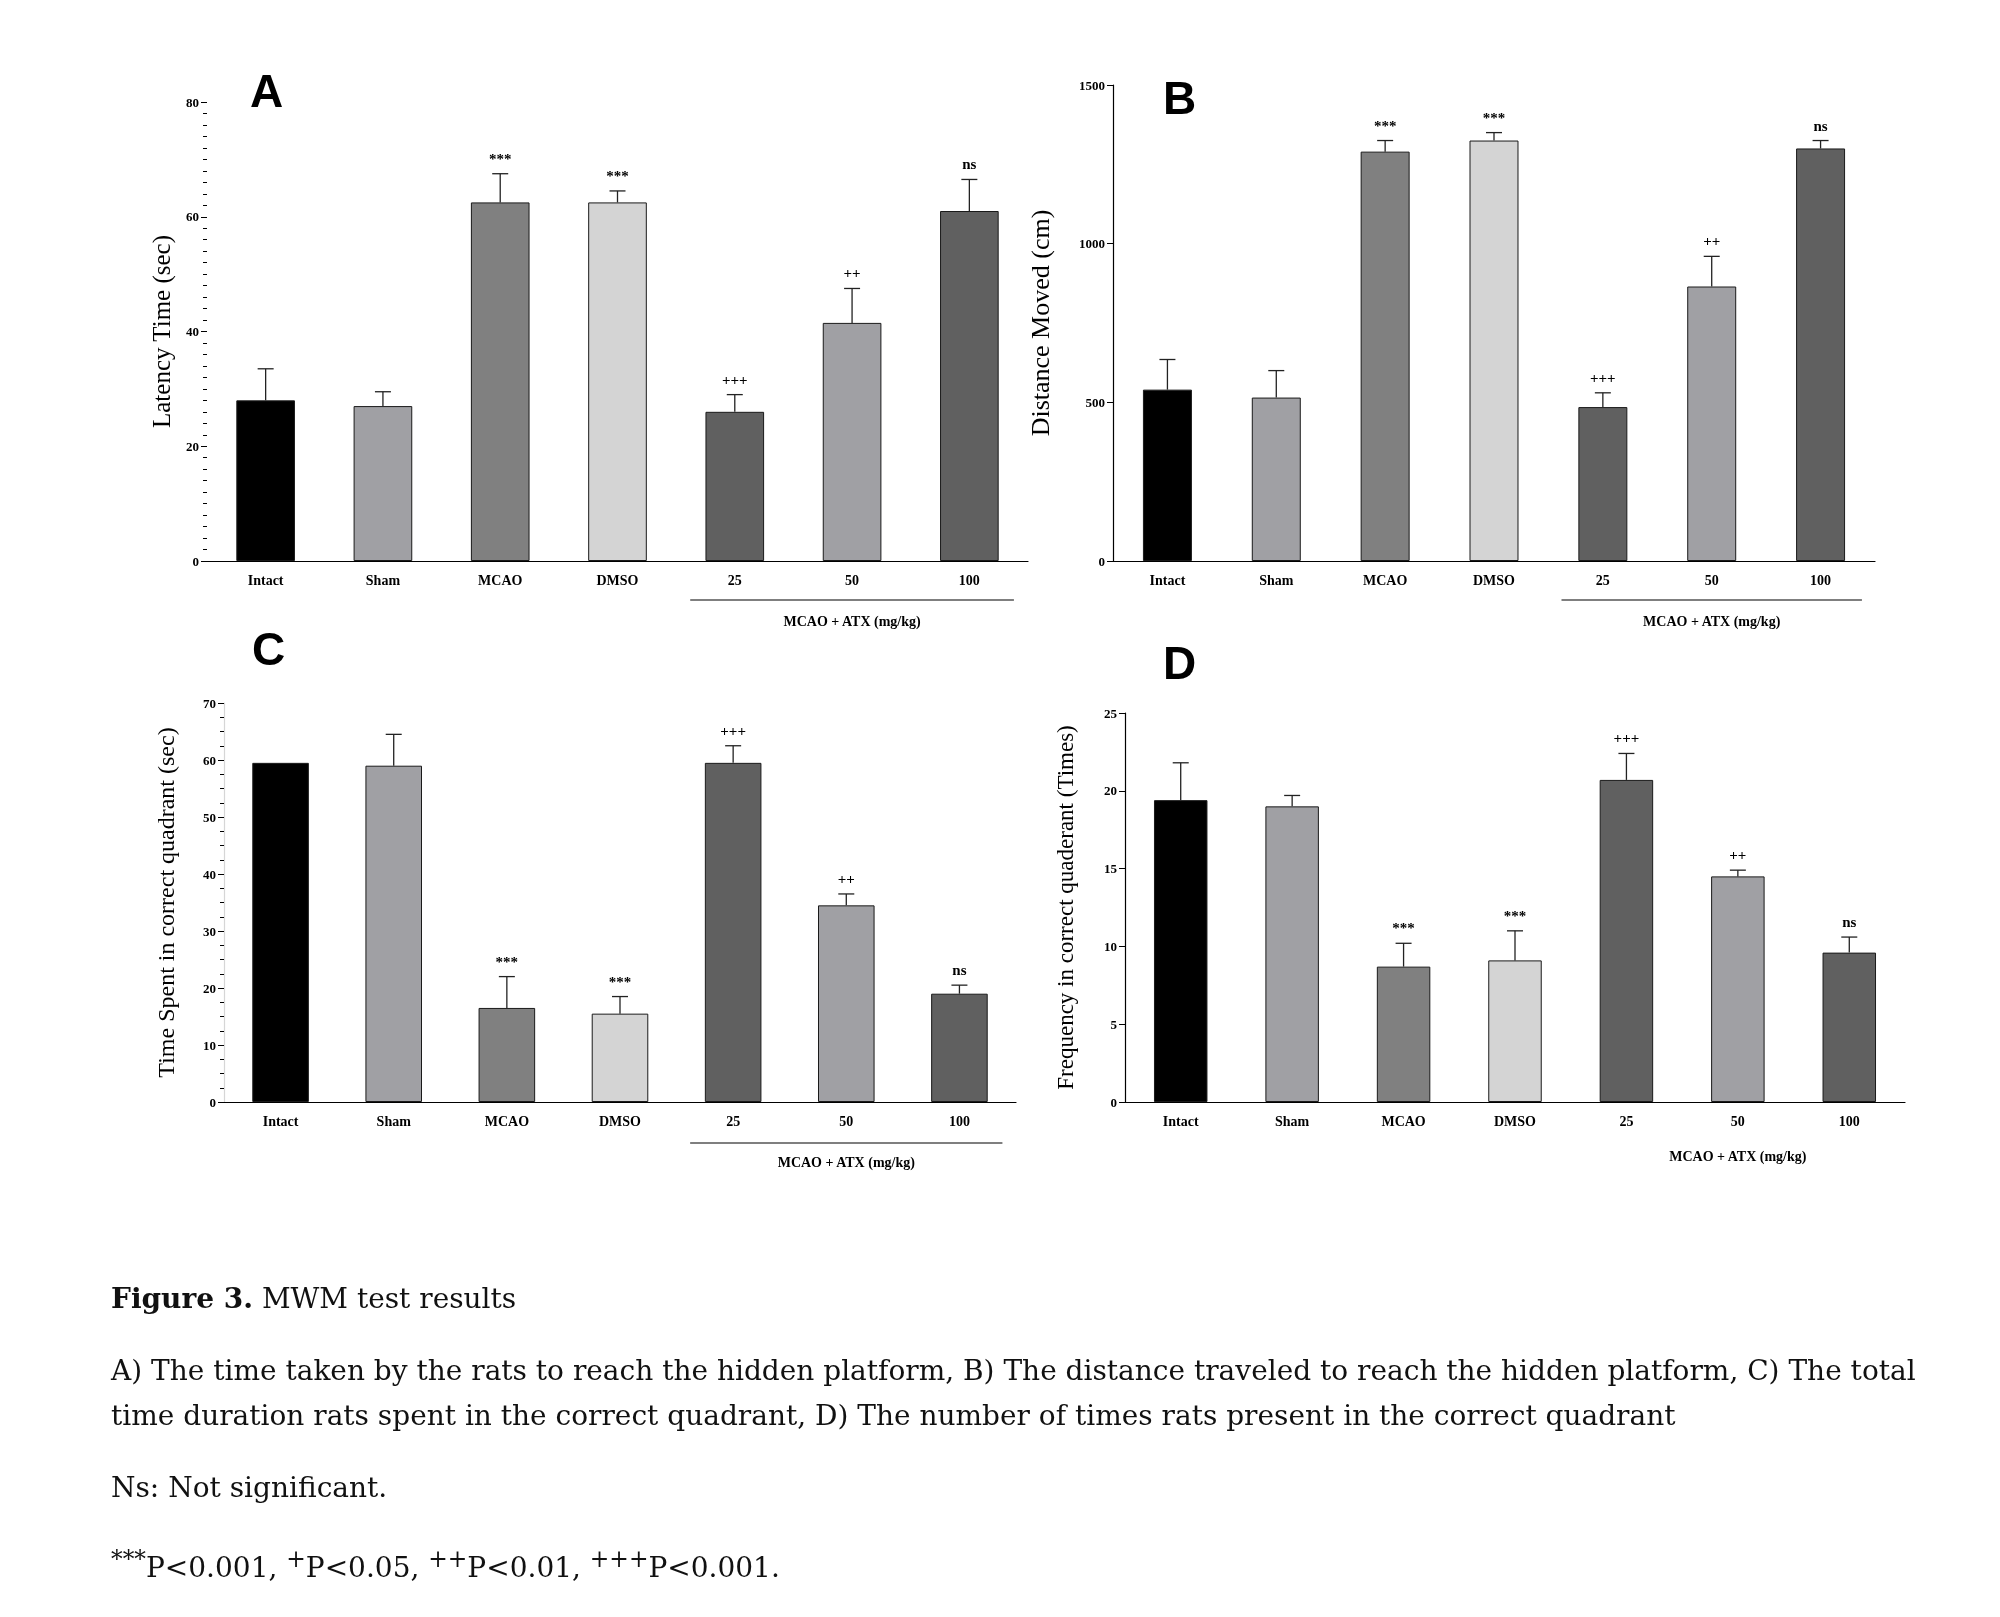  I want to click on y-tick-label: 1500, so click(1092, 85).